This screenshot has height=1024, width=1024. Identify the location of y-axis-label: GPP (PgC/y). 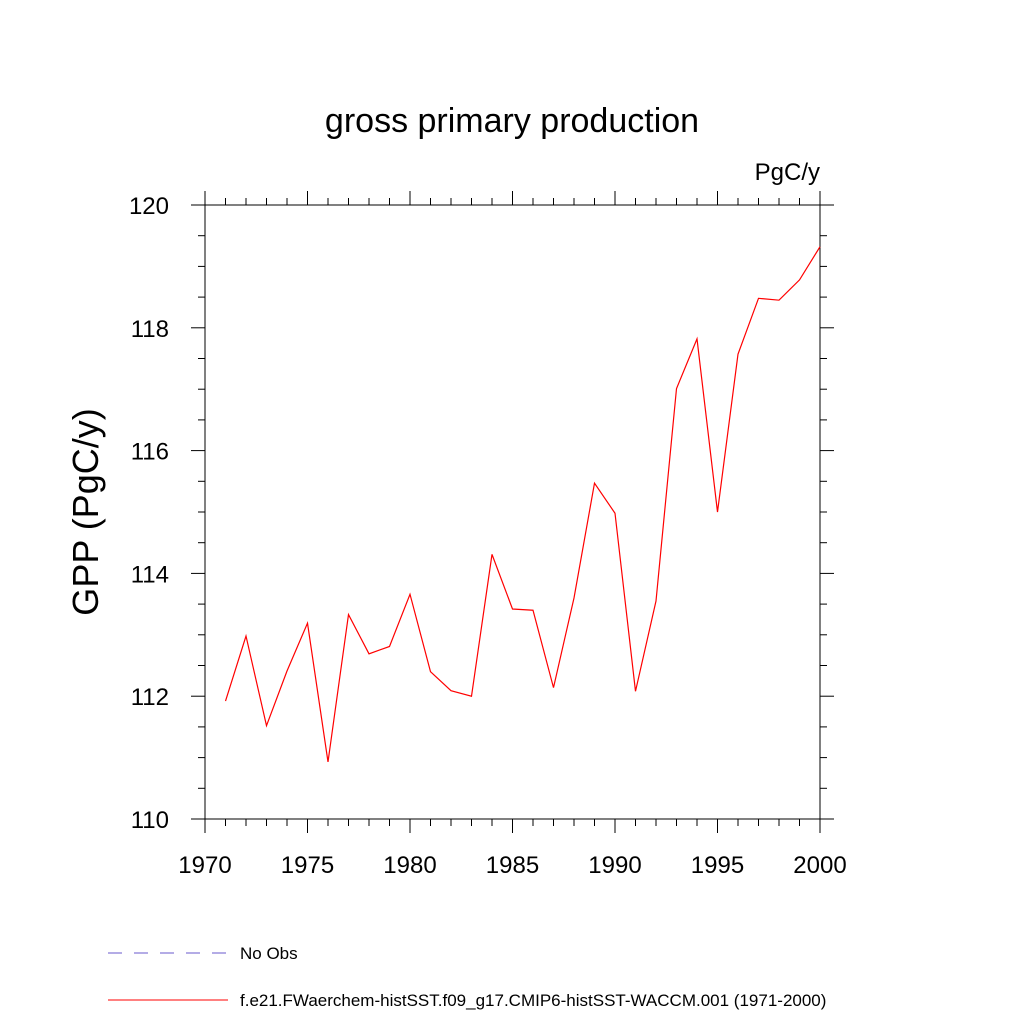
(85, 511).